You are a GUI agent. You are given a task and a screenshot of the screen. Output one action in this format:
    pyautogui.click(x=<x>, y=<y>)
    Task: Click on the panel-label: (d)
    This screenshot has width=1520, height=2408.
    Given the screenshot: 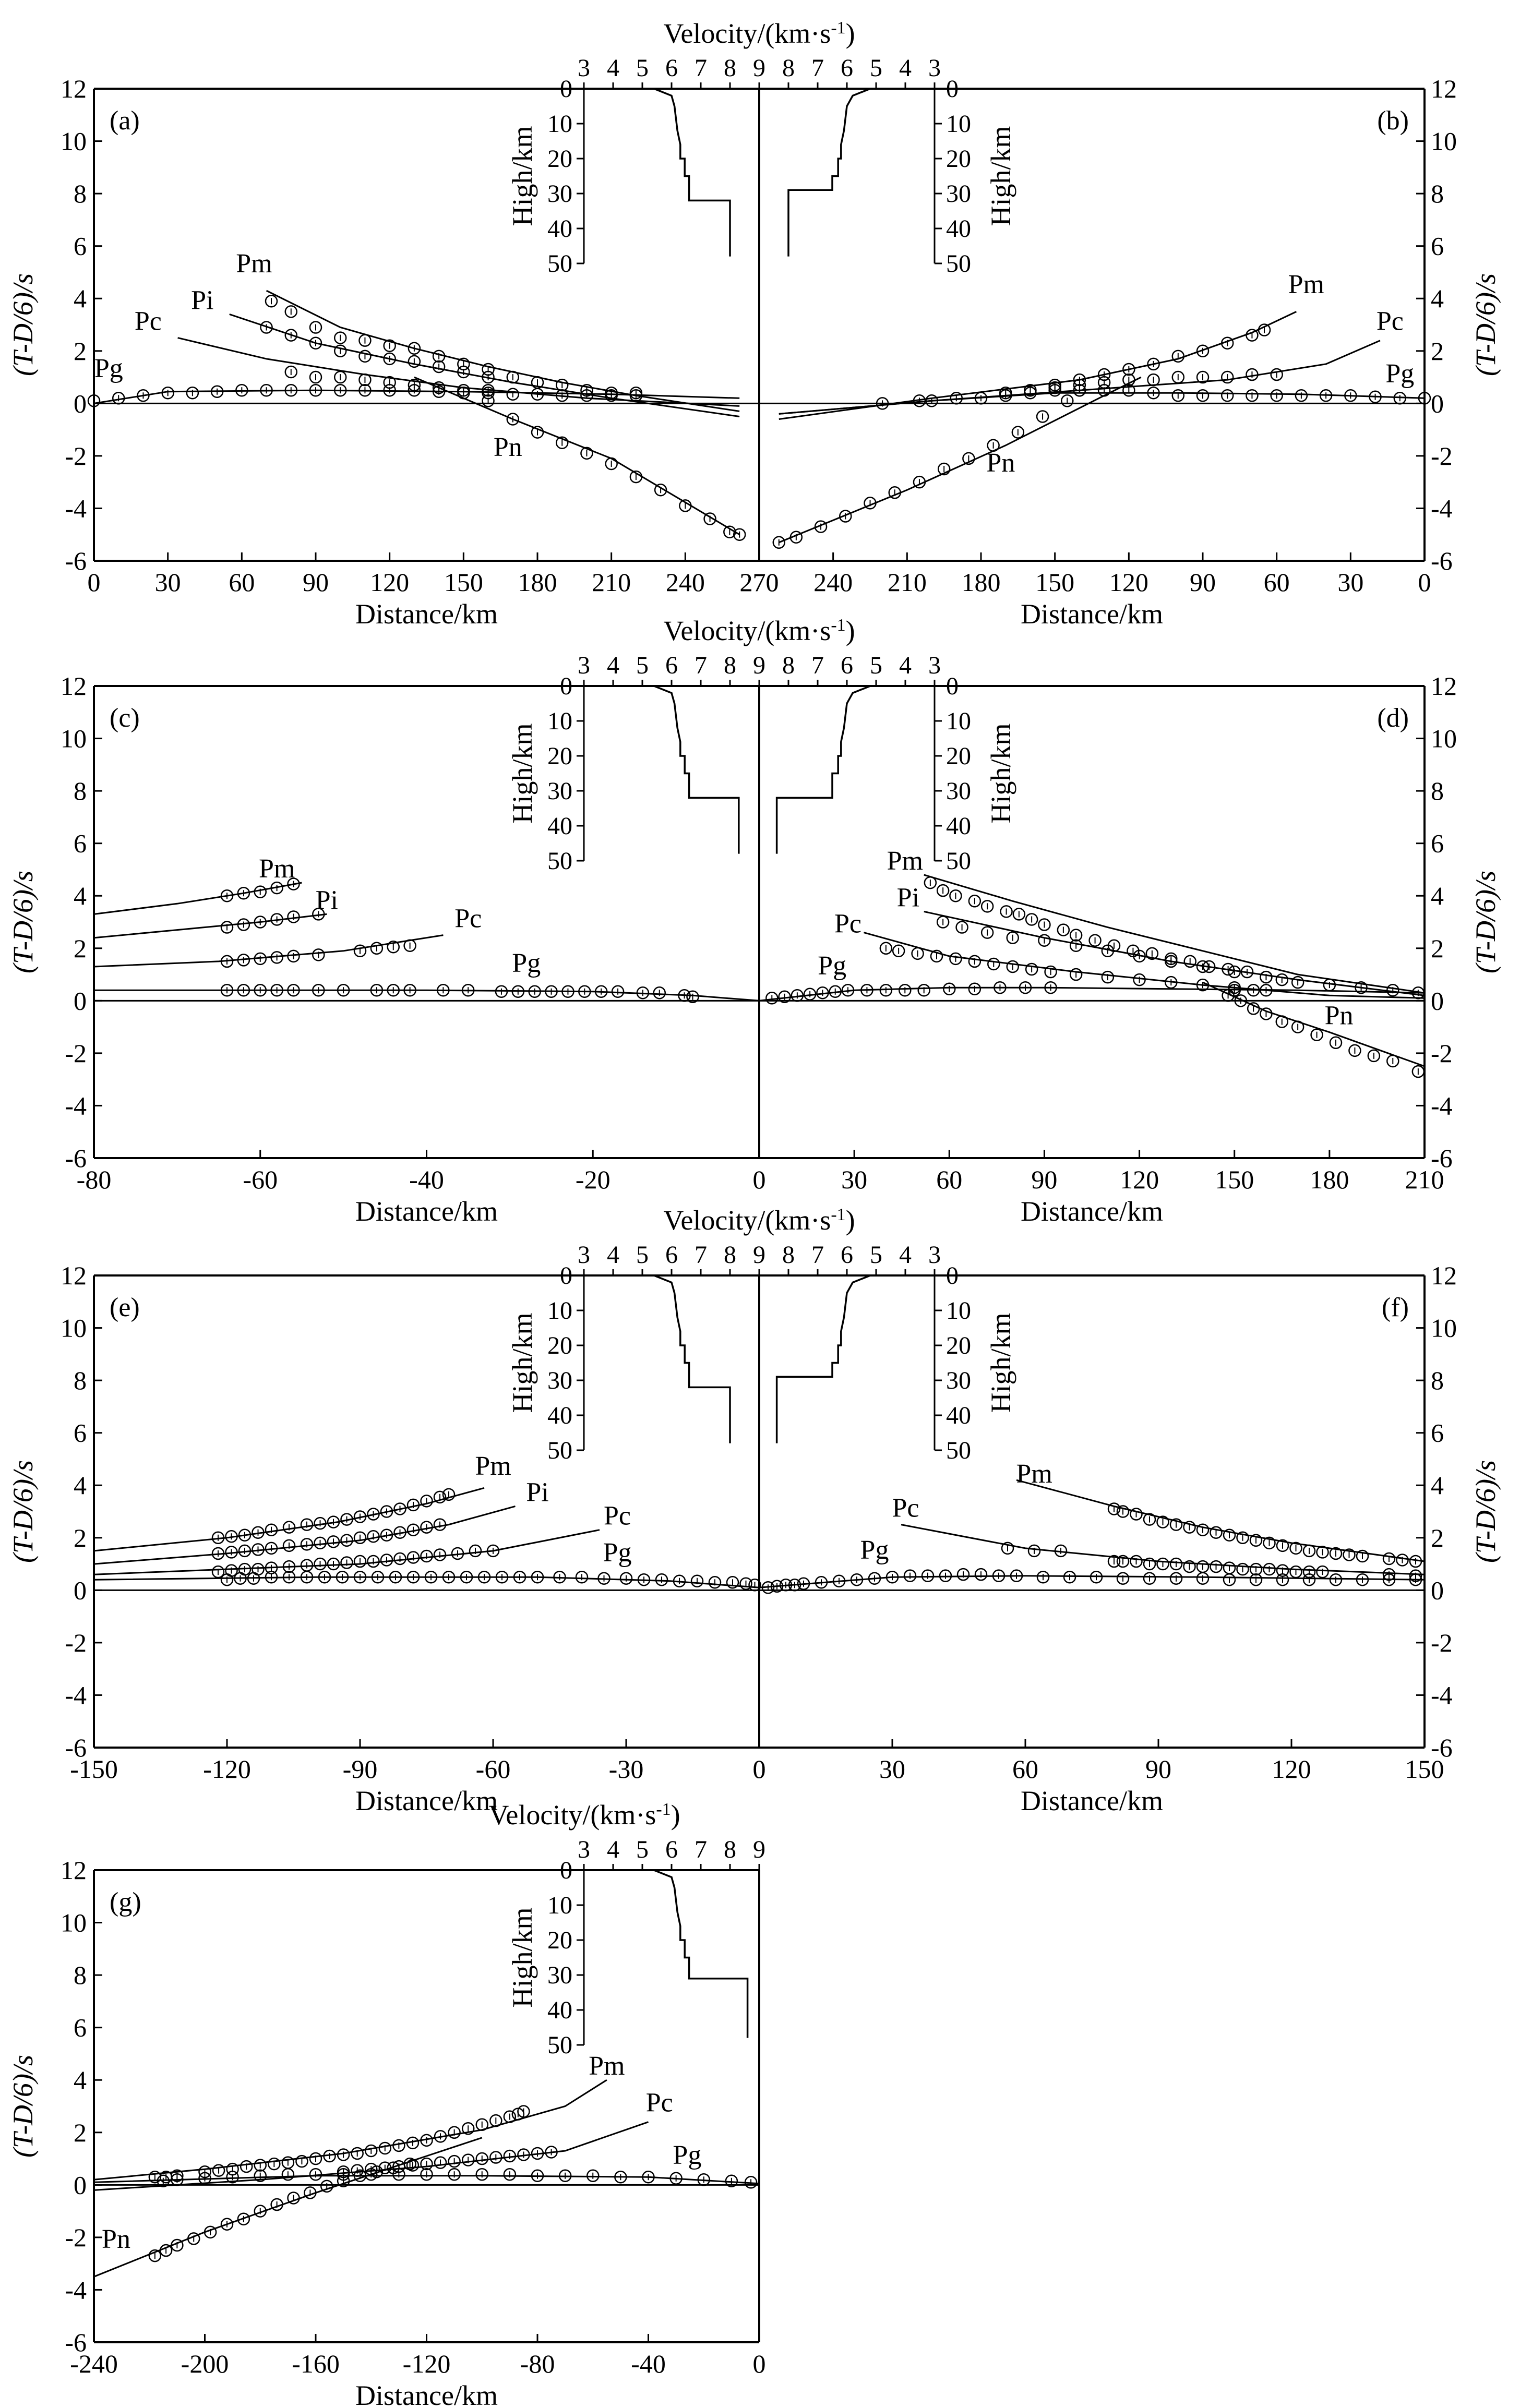 What is the action you would take?
    pyautogui.click(x=1393, y=718)
    